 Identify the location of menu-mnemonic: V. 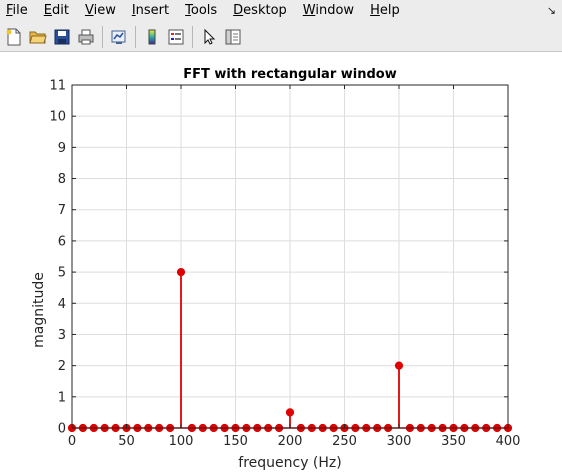
(89, 10).